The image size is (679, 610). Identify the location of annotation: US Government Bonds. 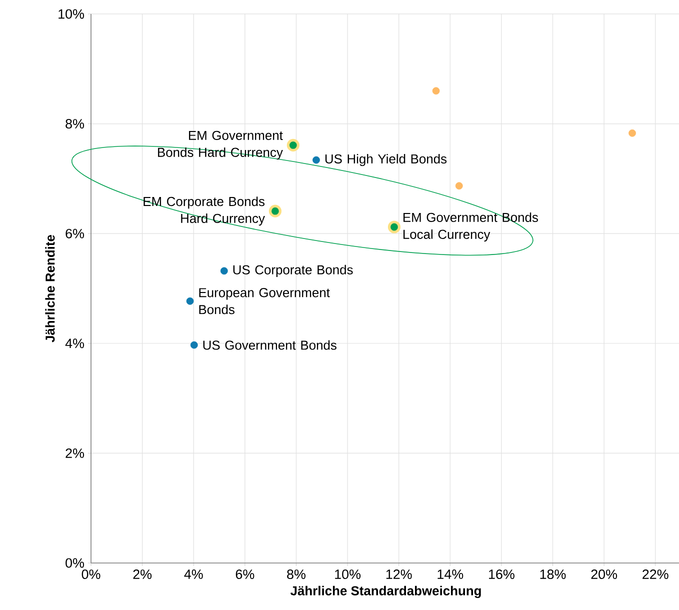
(269, 345).